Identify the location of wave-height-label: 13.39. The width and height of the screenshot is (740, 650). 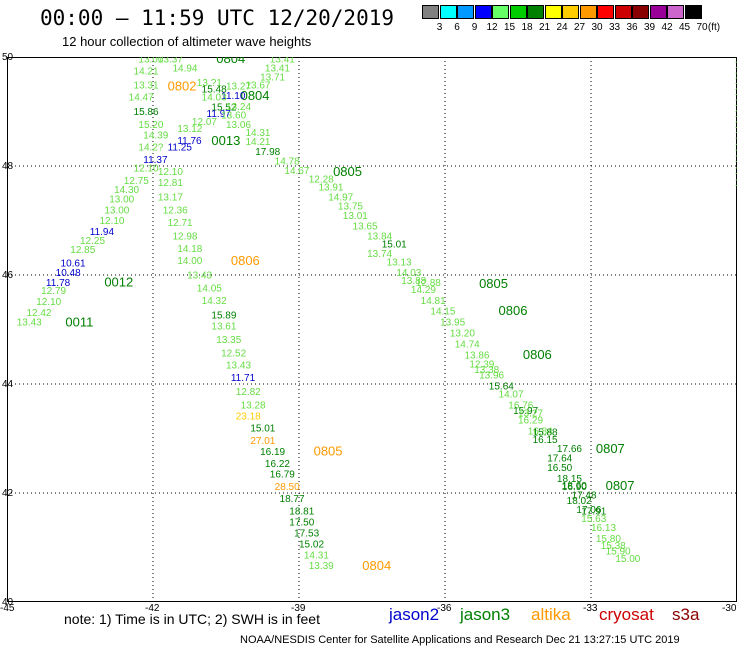
(321, 566).